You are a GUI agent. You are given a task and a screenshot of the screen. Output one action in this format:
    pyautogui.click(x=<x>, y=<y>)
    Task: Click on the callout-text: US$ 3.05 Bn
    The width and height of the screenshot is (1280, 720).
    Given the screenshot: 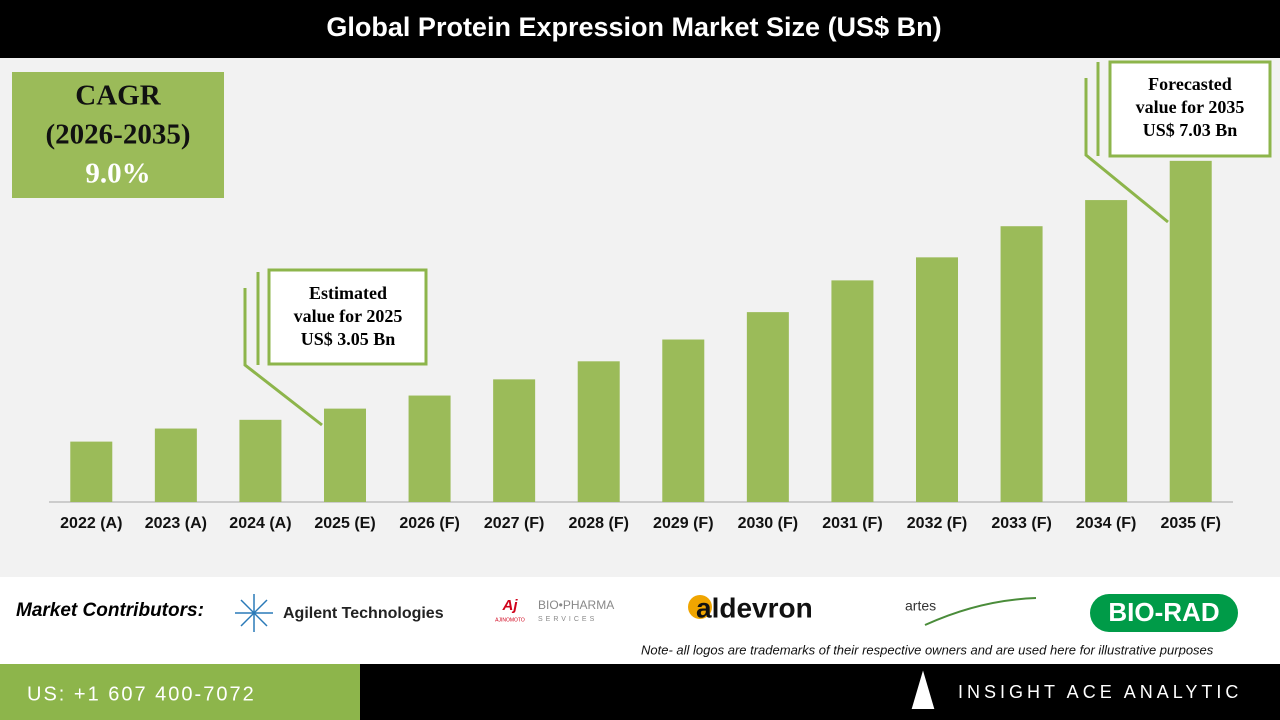 What is the action you would take?
    pyautogui.click(x=348, y=339)
    